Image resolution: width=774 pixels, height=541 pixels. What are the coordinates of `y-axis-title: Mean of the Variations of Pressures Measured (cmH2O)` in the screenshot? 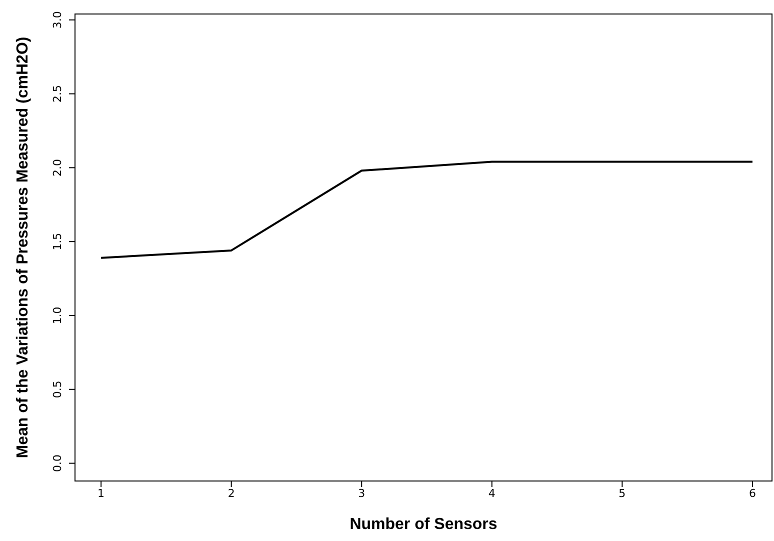 It's located at (23, 247).